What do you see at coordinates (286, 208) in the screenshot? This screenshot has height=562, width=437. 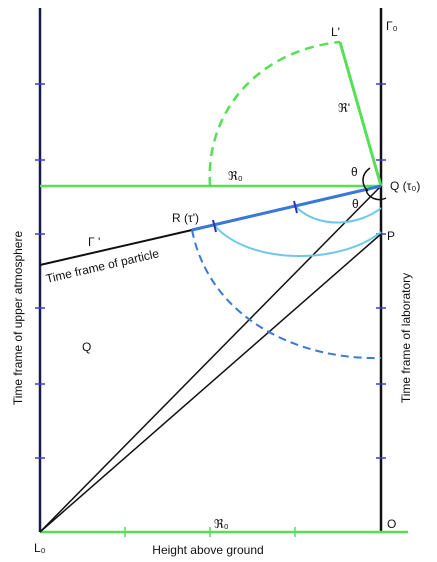 I see `r-q-line` at bounding box center [286, 208].